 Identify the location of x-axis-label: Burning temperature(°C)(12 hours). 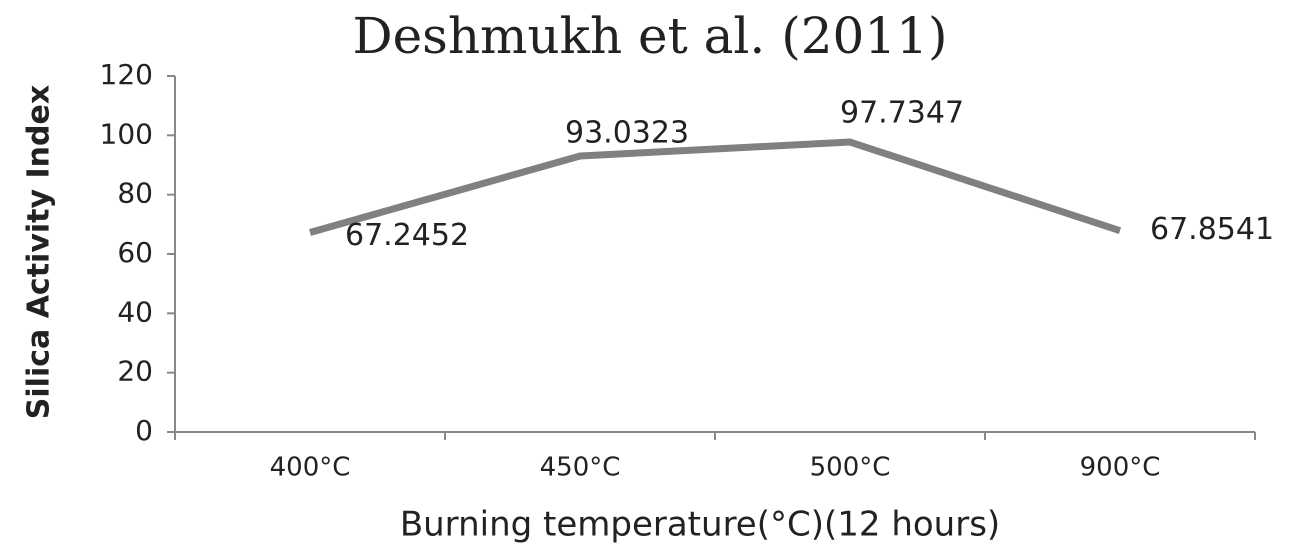
(700, 525).